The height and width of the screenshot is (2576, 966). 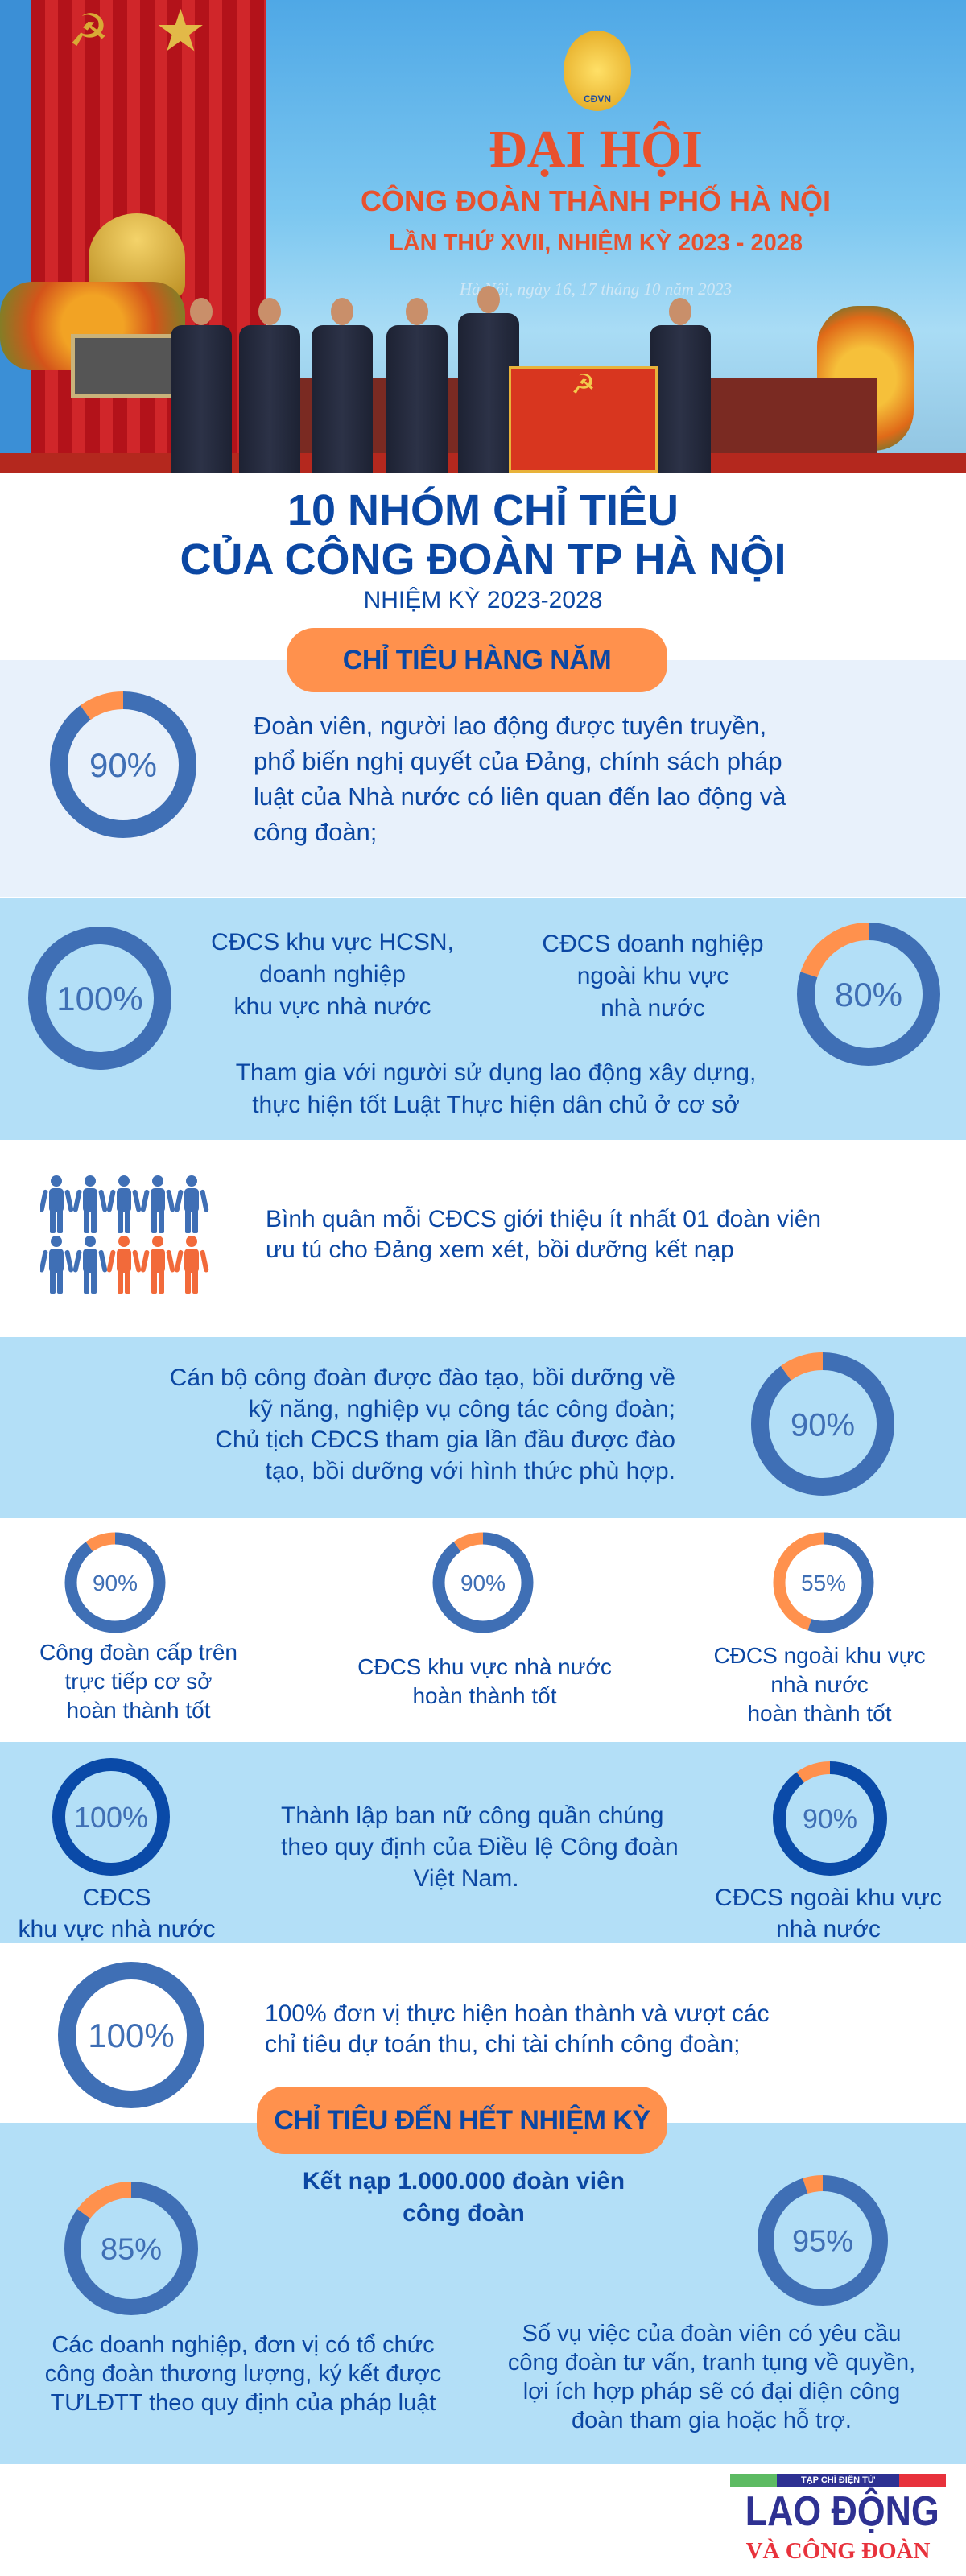 I want to click on text-line: lợi ích hợp pháp sẽ có đại diện công, so click(x=711, y=2392).